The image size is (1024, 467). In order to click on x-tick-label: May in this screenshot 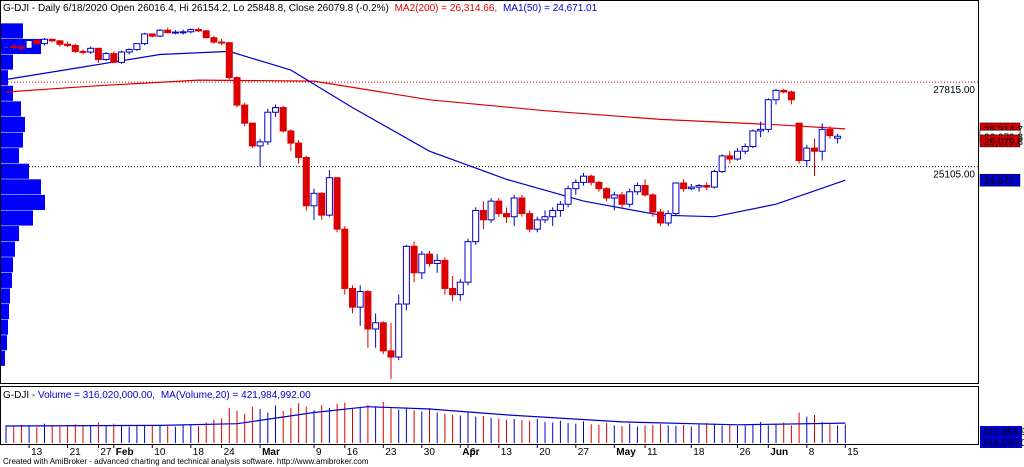, I will do `click(626, 452)`.